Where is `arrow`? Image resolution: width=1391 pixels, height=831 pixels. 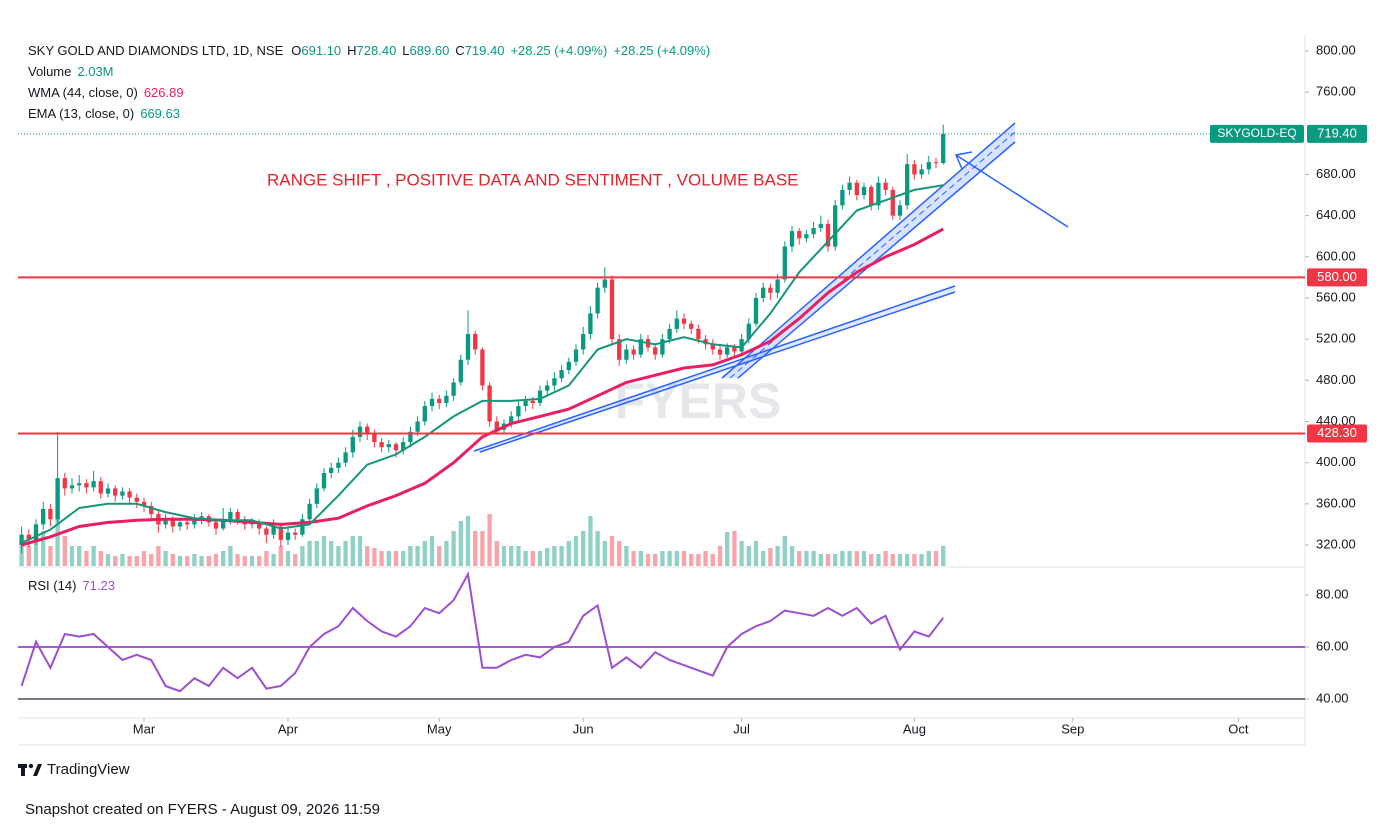
arrow is located at coordinates (1012, 191).